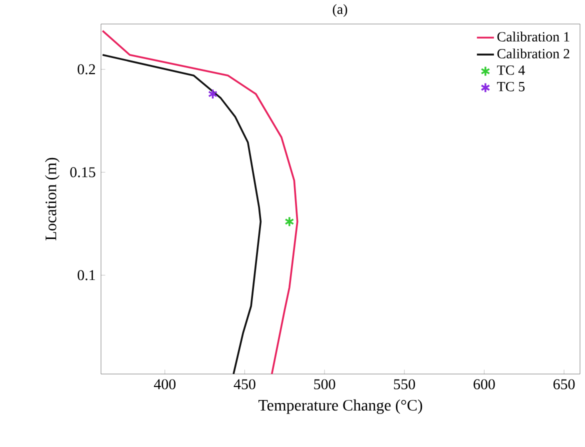  Describe the element at coordinates (511, 87) in the screenshot. I see `legend-label: TC 5` at that location.